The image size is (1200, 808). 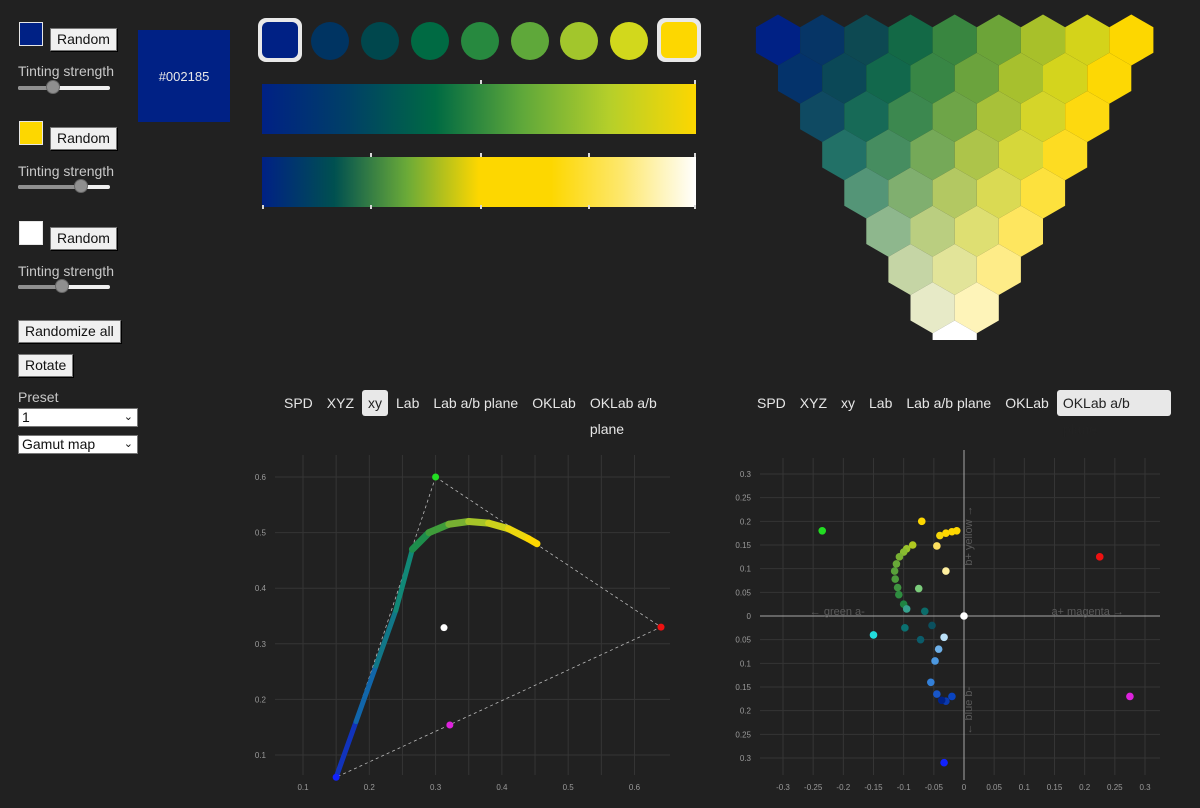 What do you see at coordinates (78, 444) in the screenshot?
I see `mode-select: Gamut map ⌄` at bounding box center [78, 444].